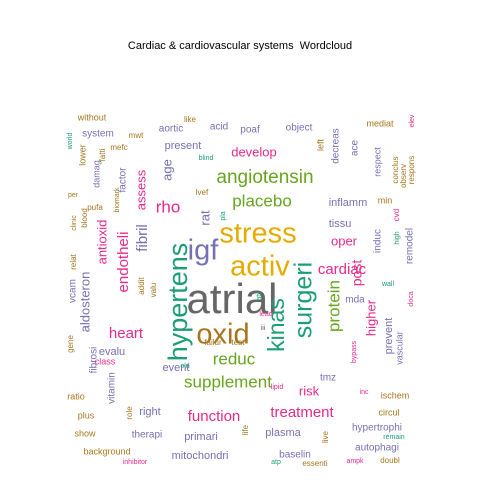 This screenshot has height=480, width=480. What do you see at coordinates (333, 306) in the screenshot?
I see `word-protein: protein` at bounding box center [333, 306].